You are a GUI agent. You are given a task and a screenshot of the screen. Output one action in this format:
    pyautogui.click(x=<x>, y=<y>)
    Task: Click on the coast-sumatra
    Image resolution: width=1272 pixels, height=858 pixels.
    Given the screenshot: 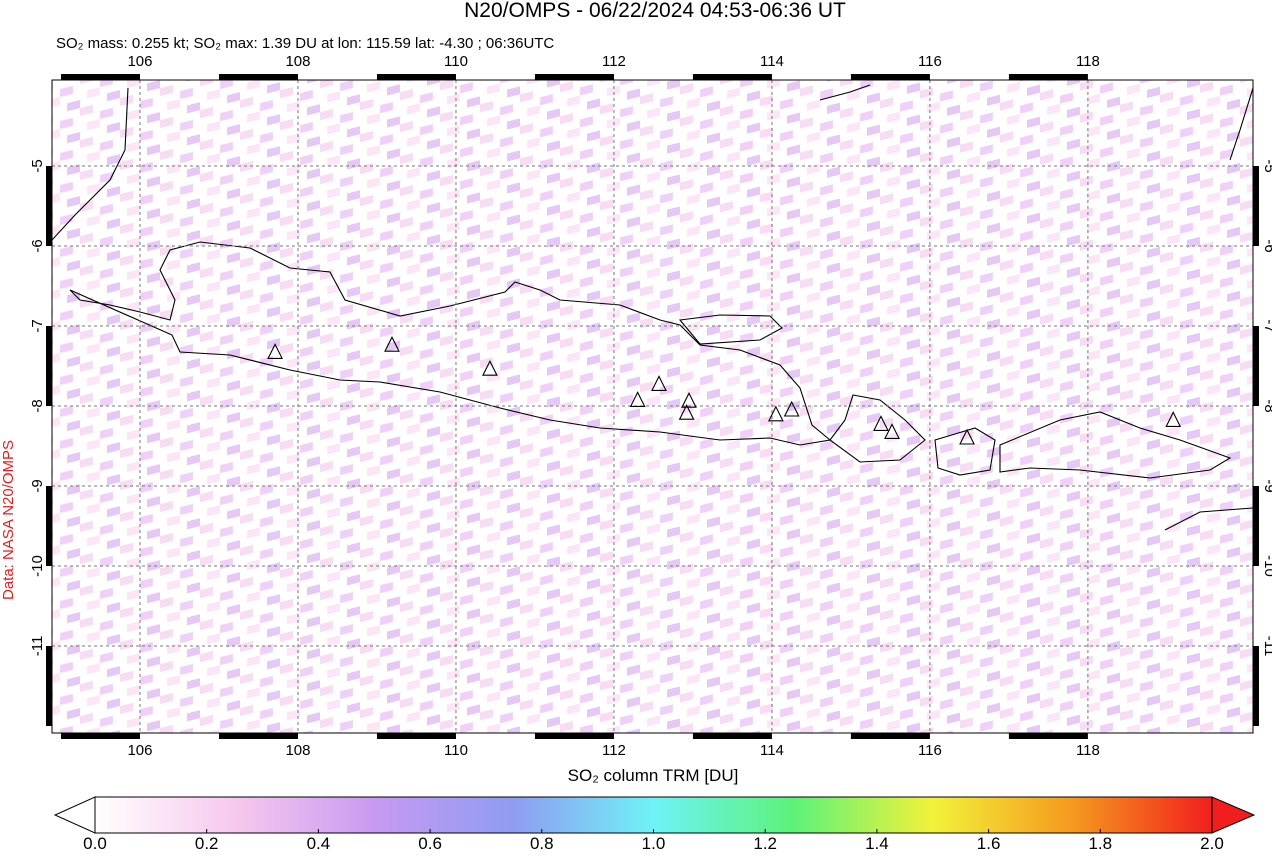 What is the action you would take?
    pyautogui.click(x=90, y=164)
    